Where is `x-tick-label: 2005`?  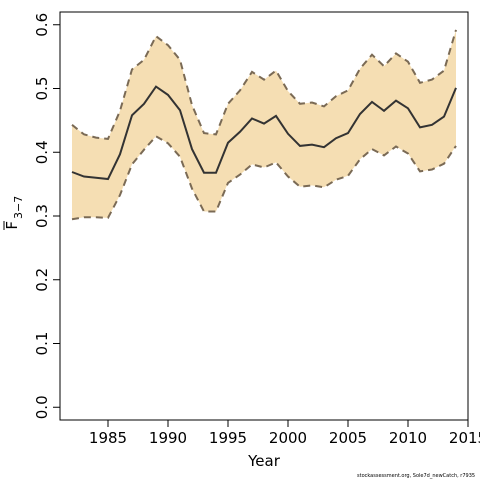 x-tick-label: 2005 is located at coordinates (348, 438).